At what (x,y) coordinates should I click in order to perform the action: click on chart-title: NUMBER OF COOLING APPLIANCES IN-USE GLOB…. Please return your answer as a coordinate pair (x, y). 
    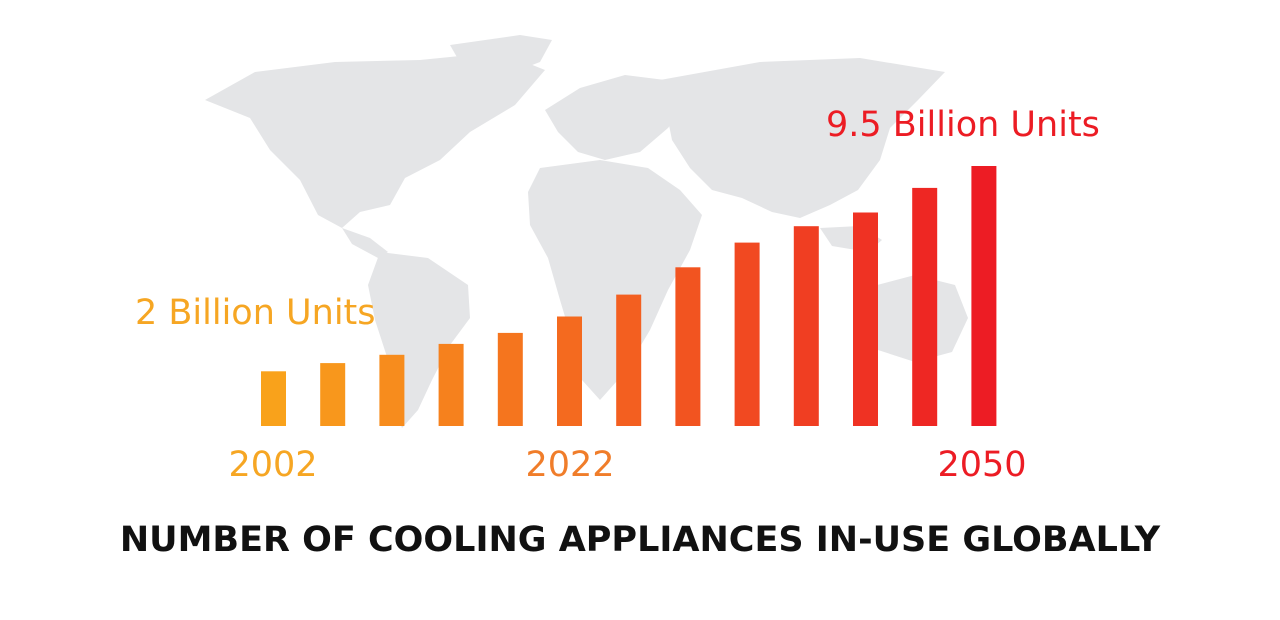
    Looking at the image, I should click on (640, 540).